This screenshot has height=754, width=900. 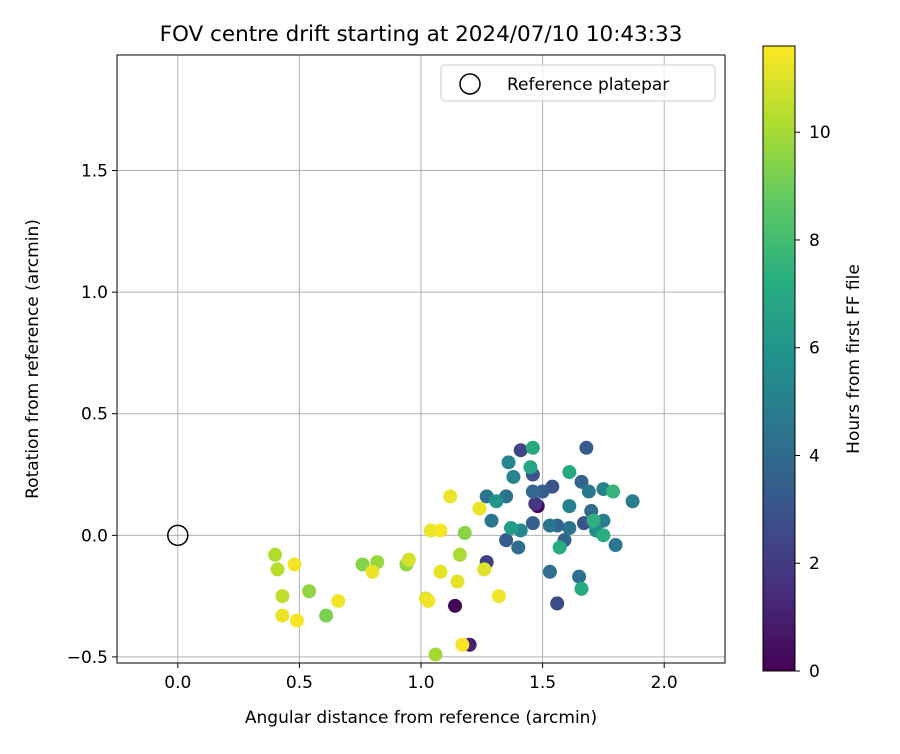 What do you see at coordinates (94, 172) in the screenshot?
I see `y-tick-label: 1.5` at bounding box center [94, 172].